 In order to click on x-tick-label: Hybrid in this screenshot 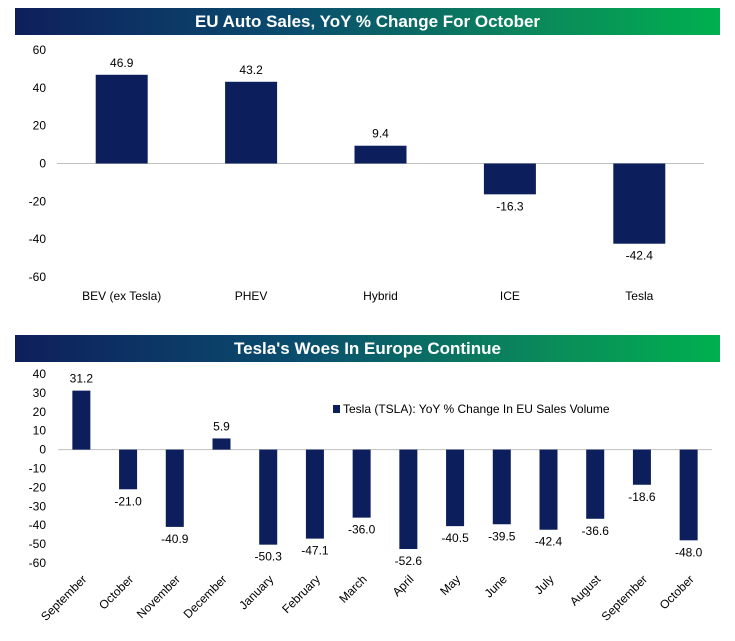, I will do `click(380, 296)`.